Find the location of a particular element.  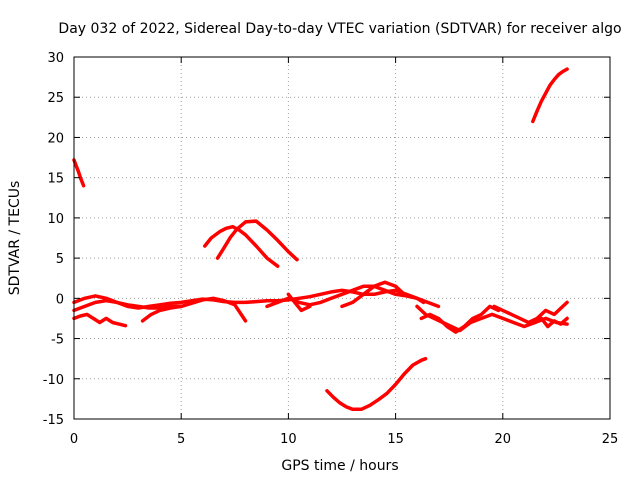

y-tick-label: -10 is located at coordinates (53, 380).